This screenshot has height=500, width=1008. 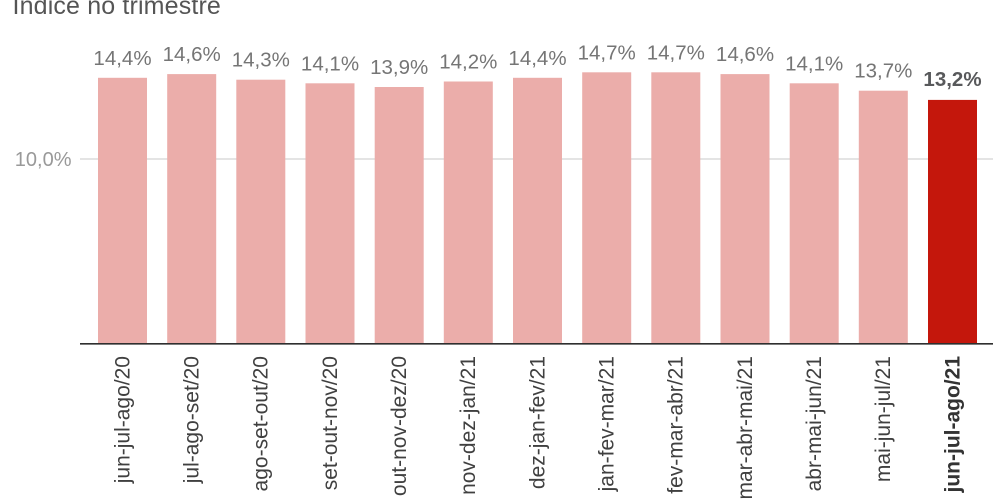 I want to click on svg-text: jan-fev-mar/21, so click(x=607, y=424).